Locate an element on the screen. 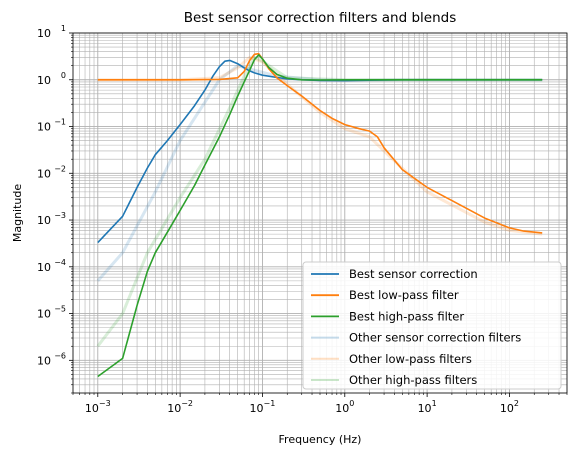  x-axis: 10−3 10−2 10−1 100 101 102 is located at coordinates (320, 404).